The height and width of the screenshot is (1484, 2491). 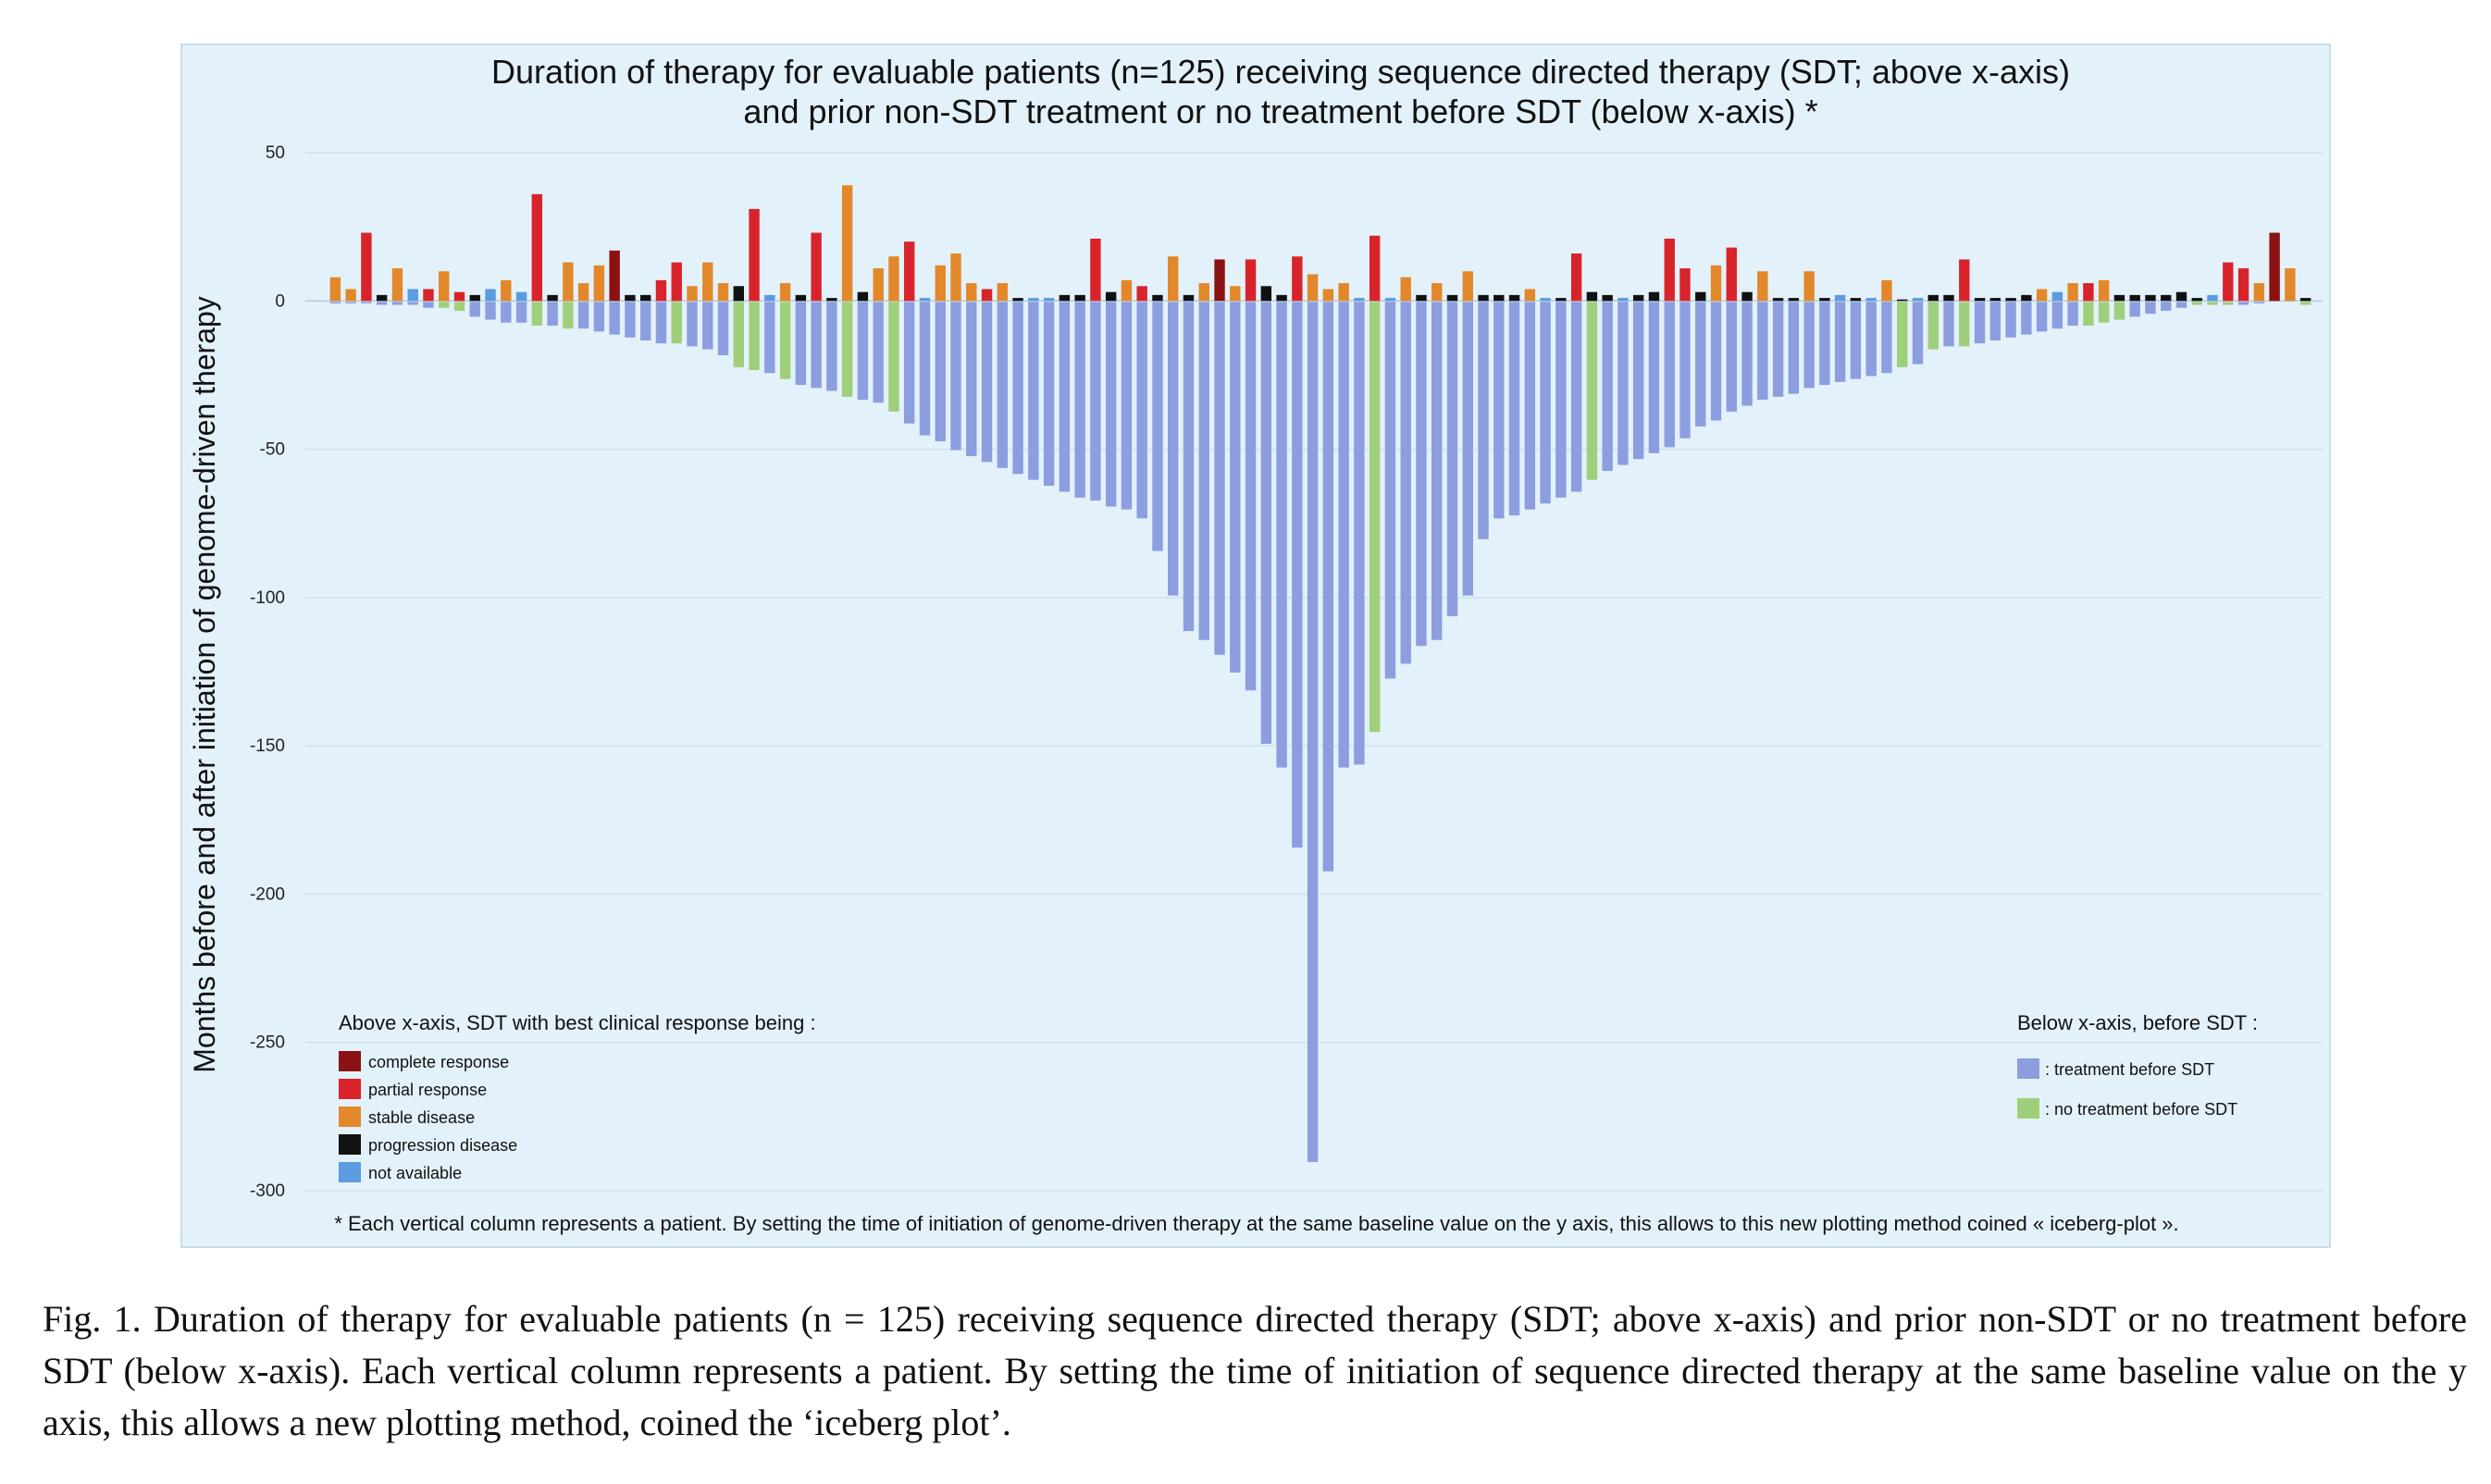 I want to click on legend-label-not-available: not available, so click(x=415, y=1173).